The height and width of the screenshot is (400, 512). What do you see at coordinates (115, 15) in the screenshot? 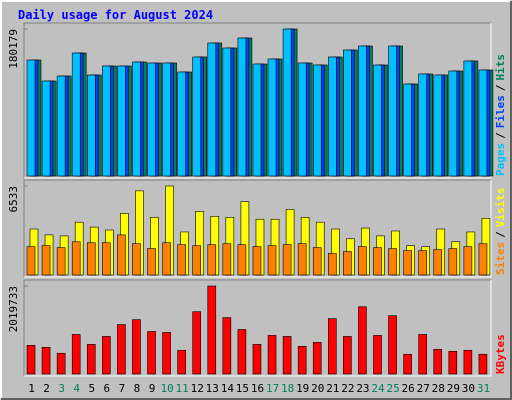
I see `chart-title: Daily usage for August 2024` at bounding box center [115, 15].